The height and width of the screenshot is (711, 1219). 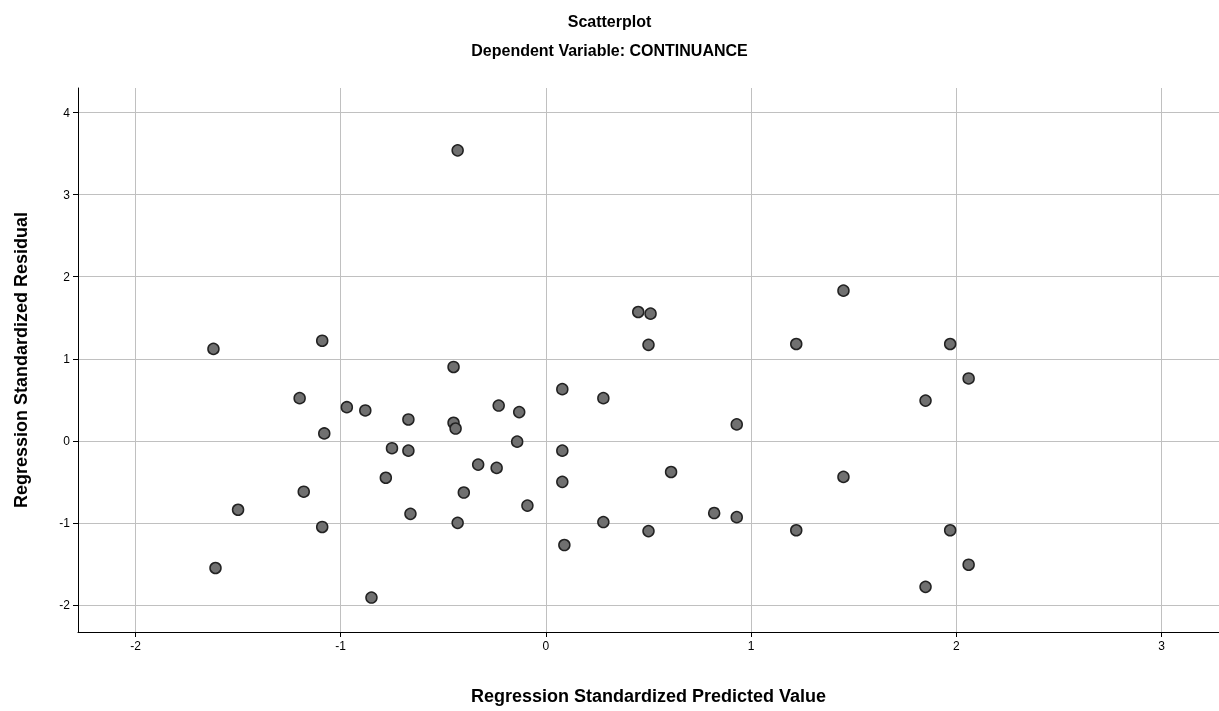 I want to click on y-tick-label: -1, so click(x=65, y=522).